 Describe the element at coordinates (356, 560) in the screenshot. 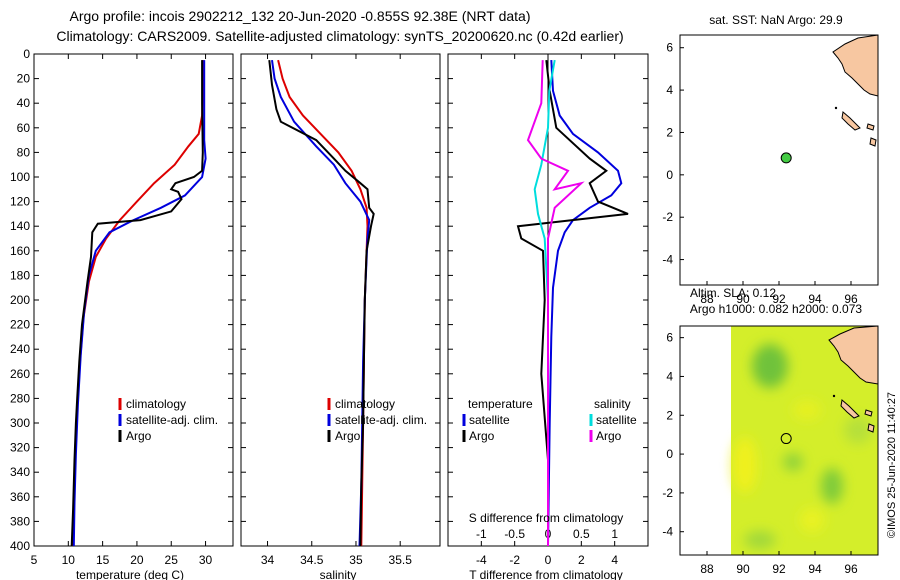

I see `x-tick-label: 35` at that location.